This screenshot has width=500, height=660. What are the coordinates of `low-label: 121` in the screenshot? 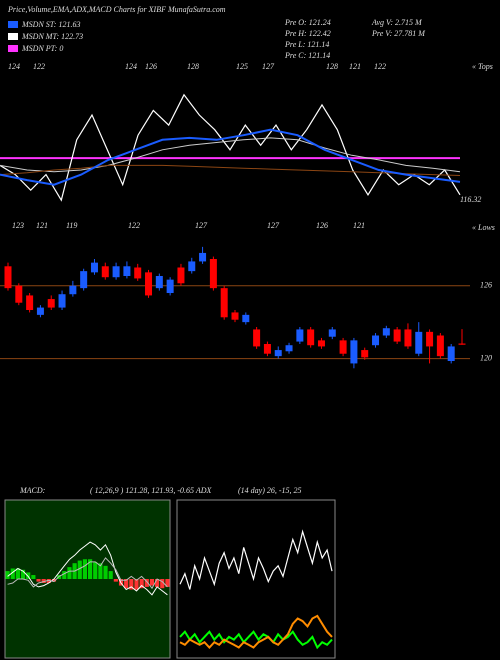 It's located at (359, 225).